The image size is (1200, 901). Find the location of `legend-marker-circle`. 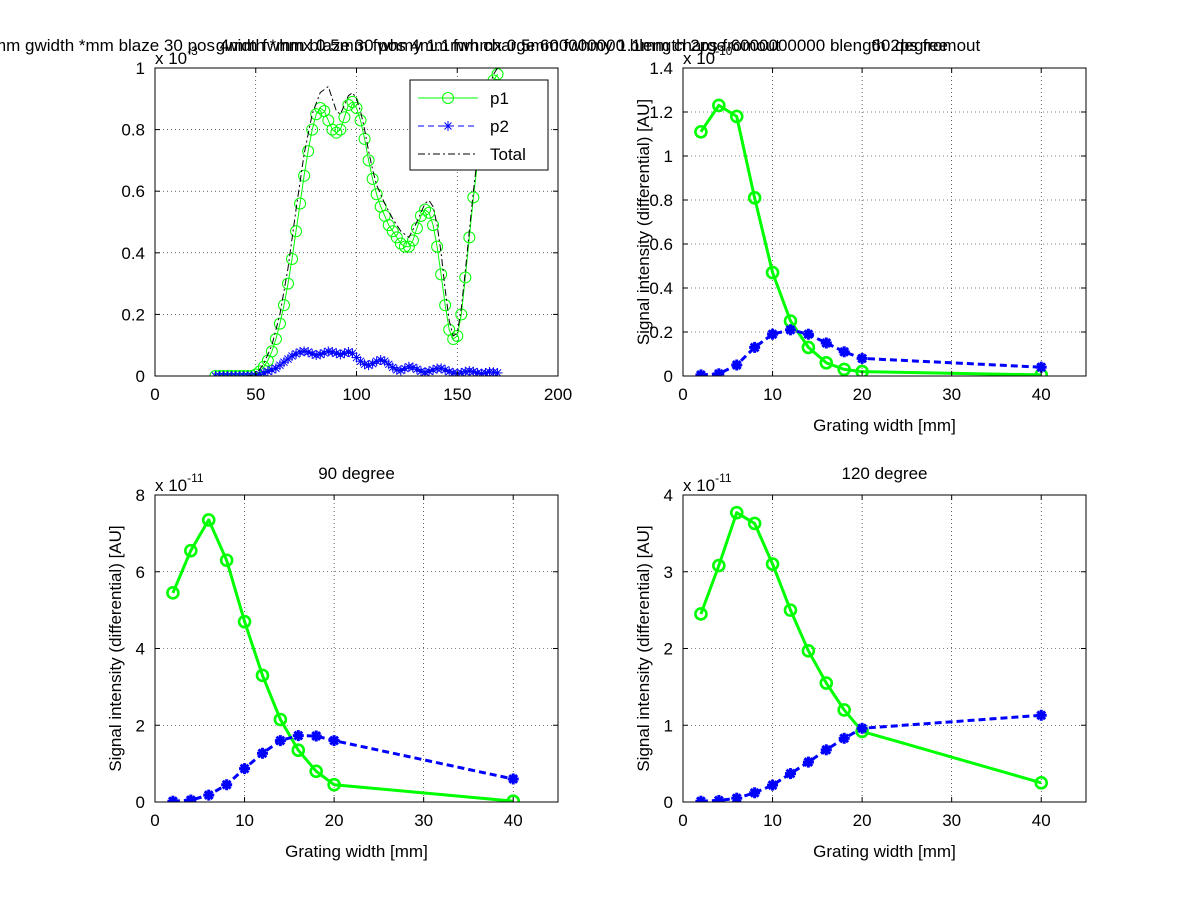

legend-marker-circle is located at coordinates (448, 98).